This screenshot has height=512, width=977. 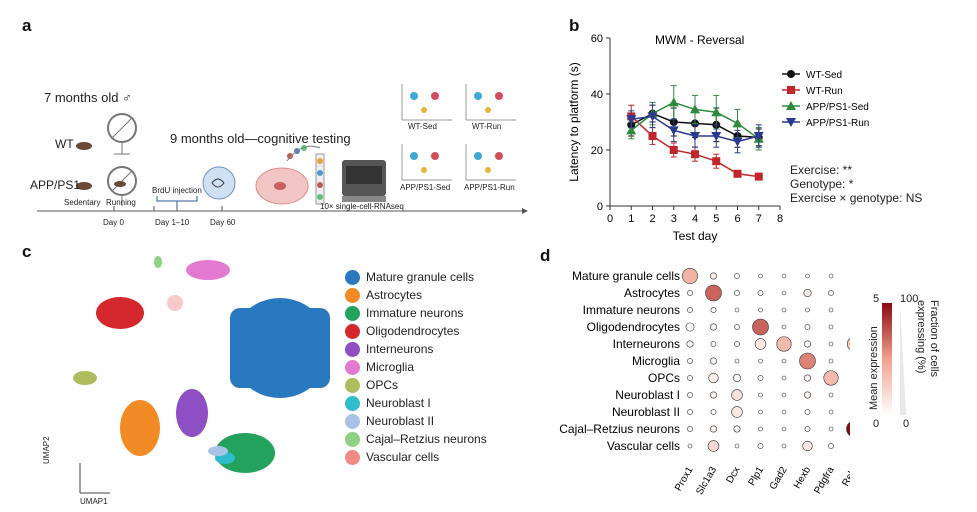 I want to click on y-axis-label: Latency to platform (s), so click(x=574, y=121).